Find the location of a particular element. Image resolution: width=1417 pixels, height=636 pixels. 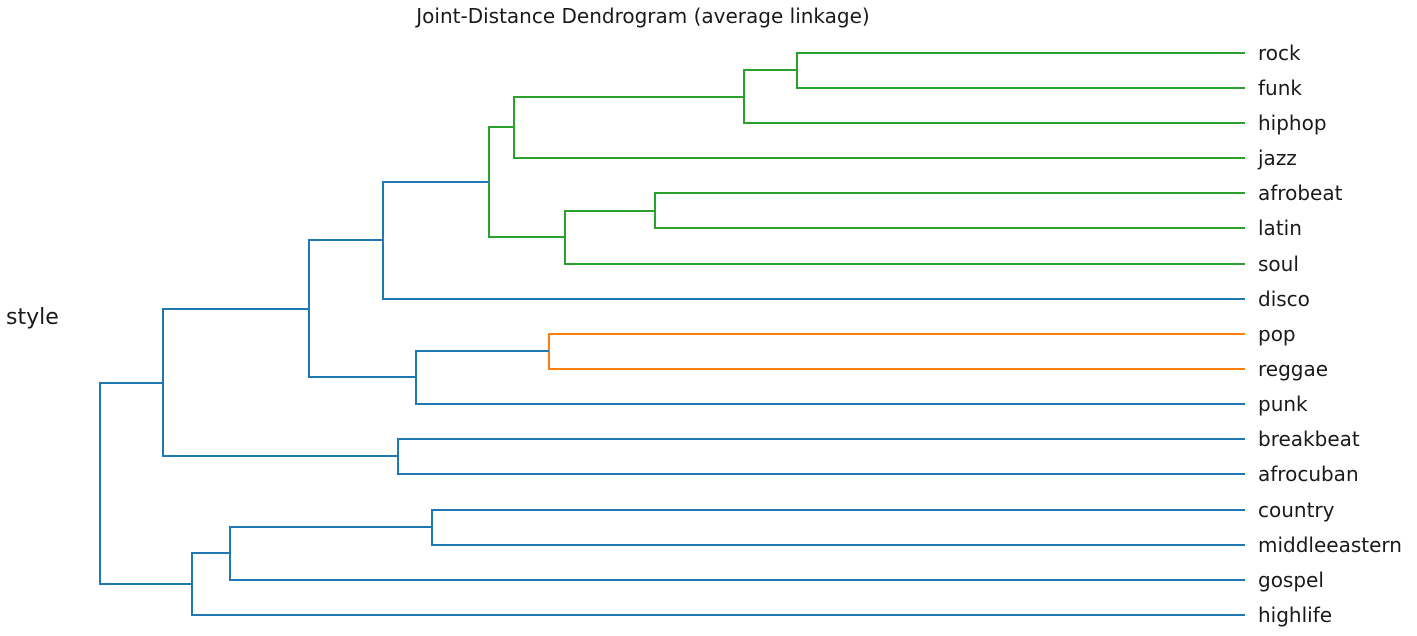

leaf-label: country is located at coordinates (1296, 510).